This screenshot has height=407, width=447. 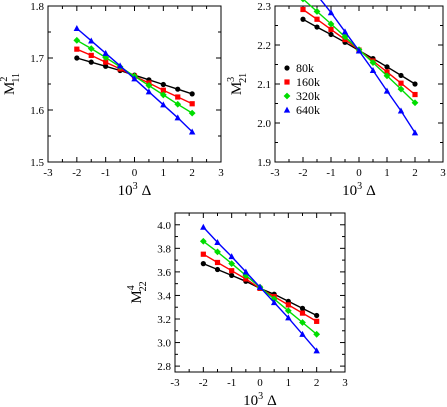 What do you see at coordinates (164, 344) in the screenshot?
I see `y-tick-label: 3.0` at bounding box center [164, 344].